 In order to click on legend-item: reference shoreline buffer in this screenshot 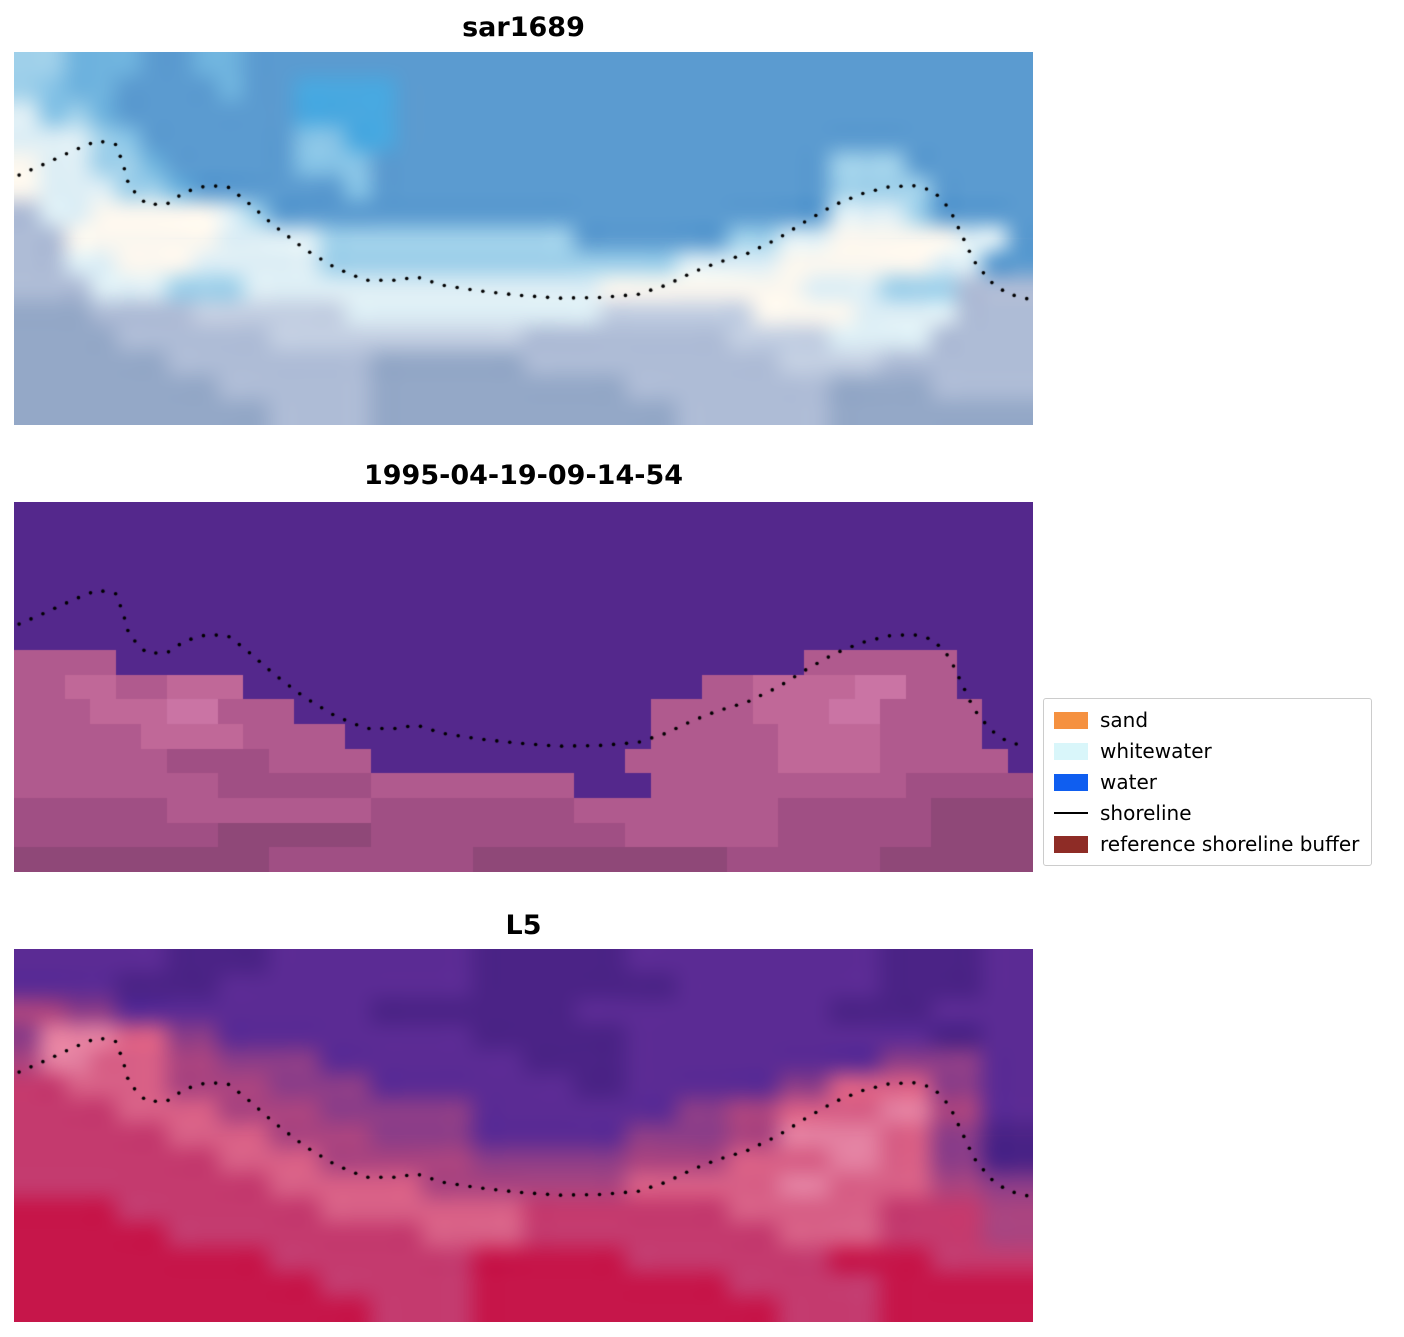, I will do `click(1206, 844)`.